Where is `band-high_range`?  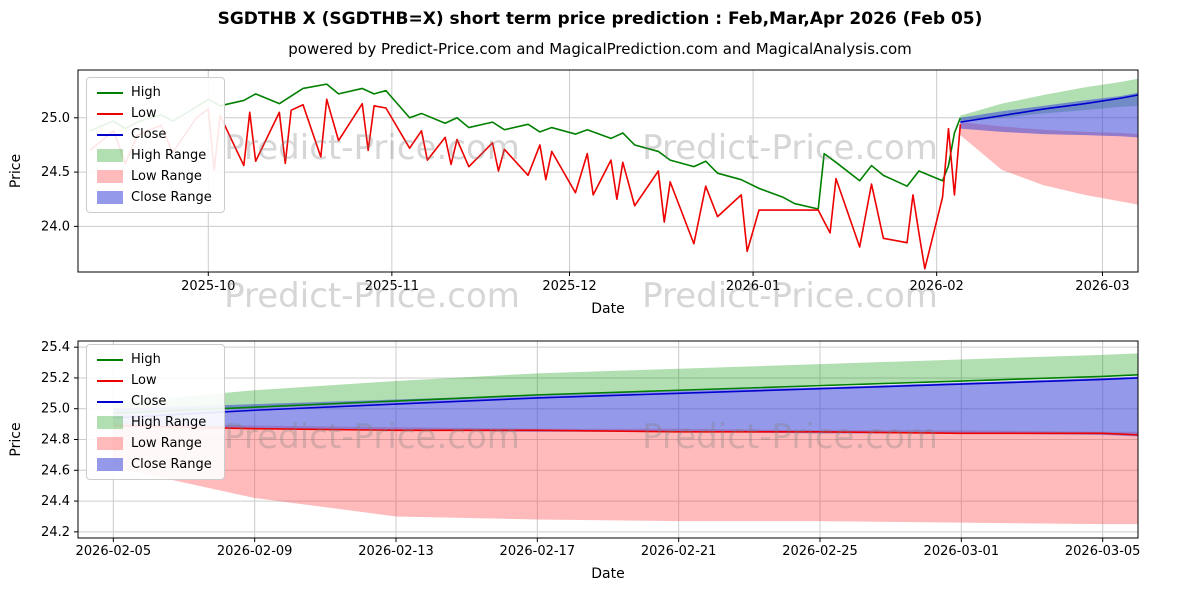
band-high_range is located at coordinates (625, 383).